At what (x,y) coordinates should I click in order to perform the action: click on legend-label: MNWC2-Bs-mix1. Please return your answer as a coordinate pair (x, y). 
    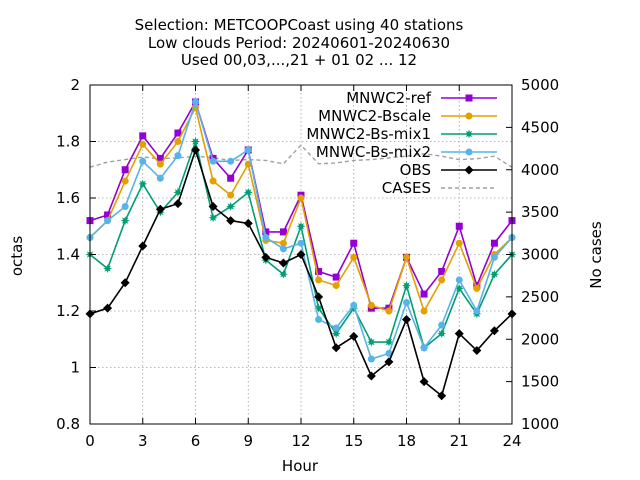
    Looking at the image, I should click on (368, 134).